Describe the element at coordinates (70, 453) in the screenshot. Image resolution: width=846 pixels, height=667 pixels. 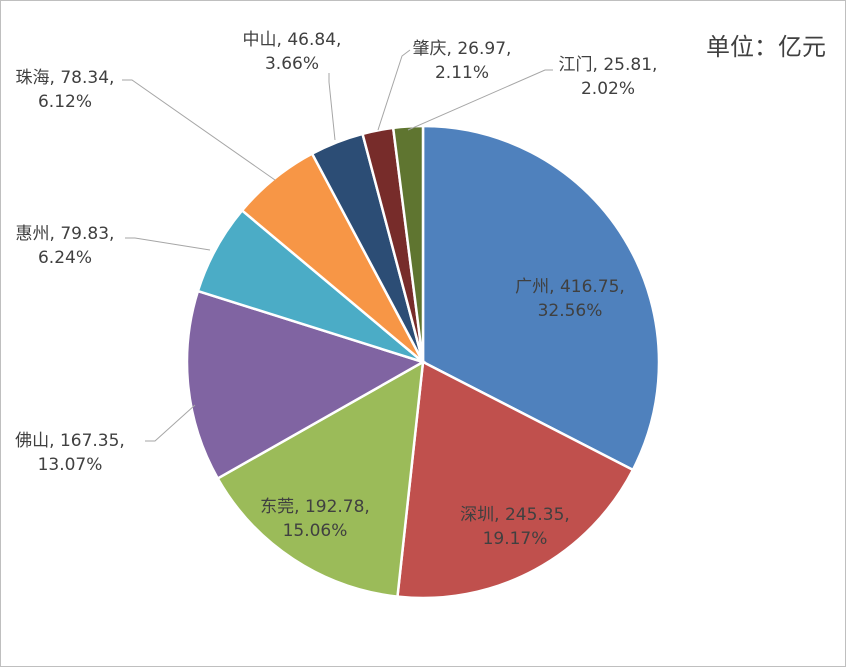
I see `data-label: 佛山, 167.35, 13.07%` at that location.